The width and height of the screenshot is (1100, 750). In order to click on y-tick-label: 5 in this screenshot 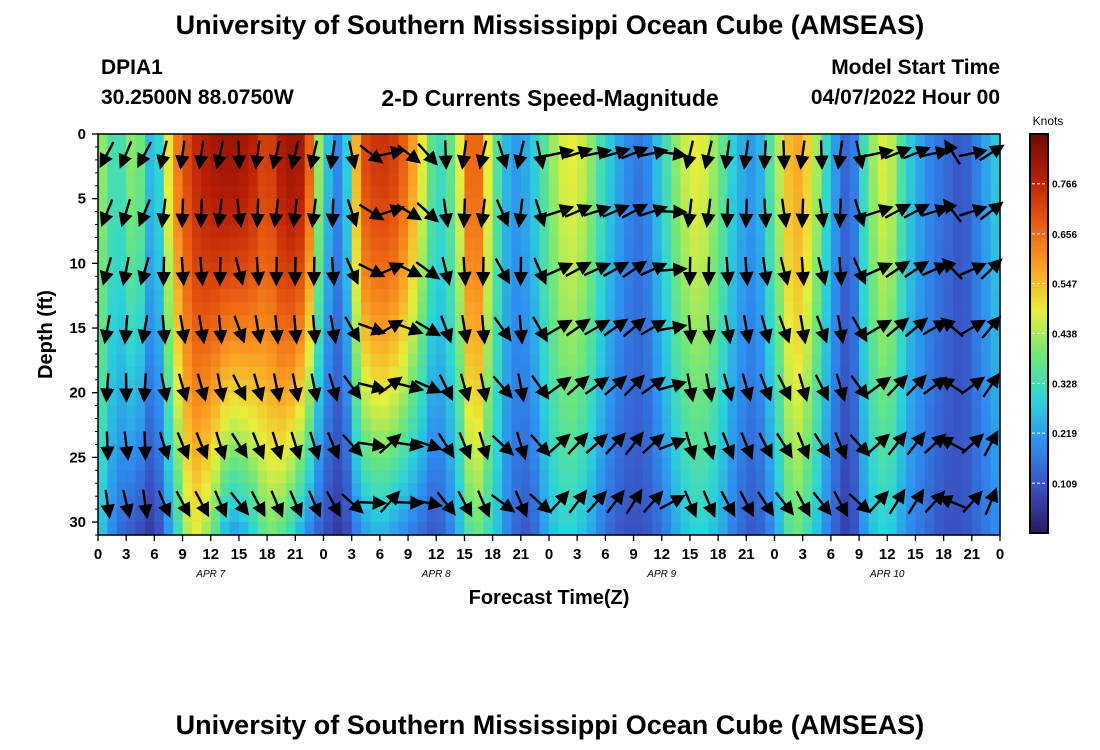, I will do `click(82, 199)`.